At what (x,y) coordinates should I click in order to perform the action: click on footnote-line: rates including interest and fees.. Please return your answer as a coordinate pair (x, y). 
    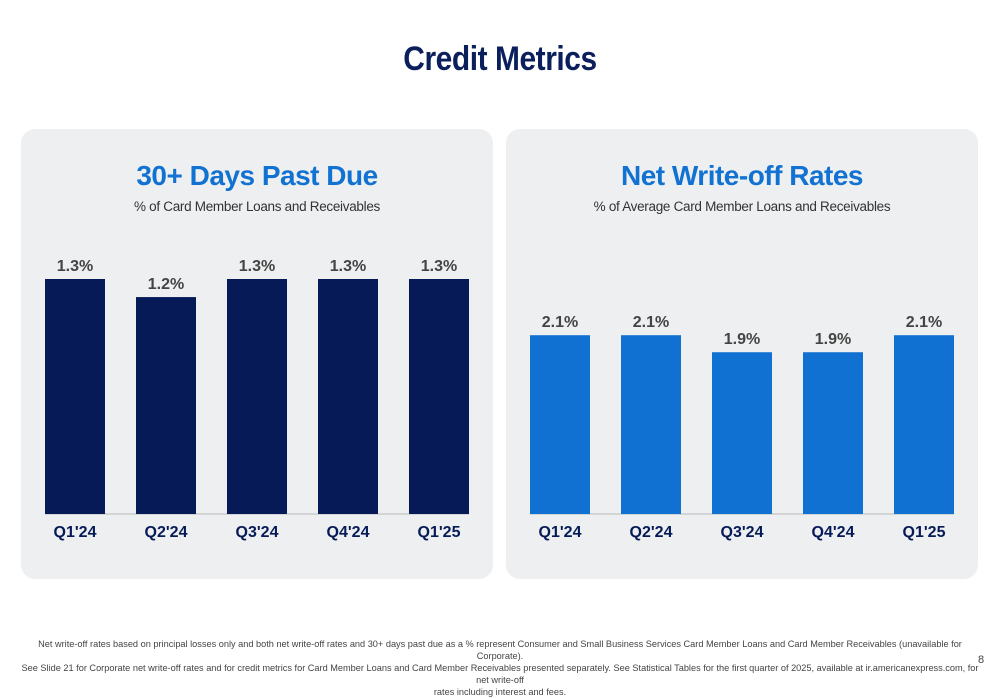
    Looking at the image, I should click on (500, 692).